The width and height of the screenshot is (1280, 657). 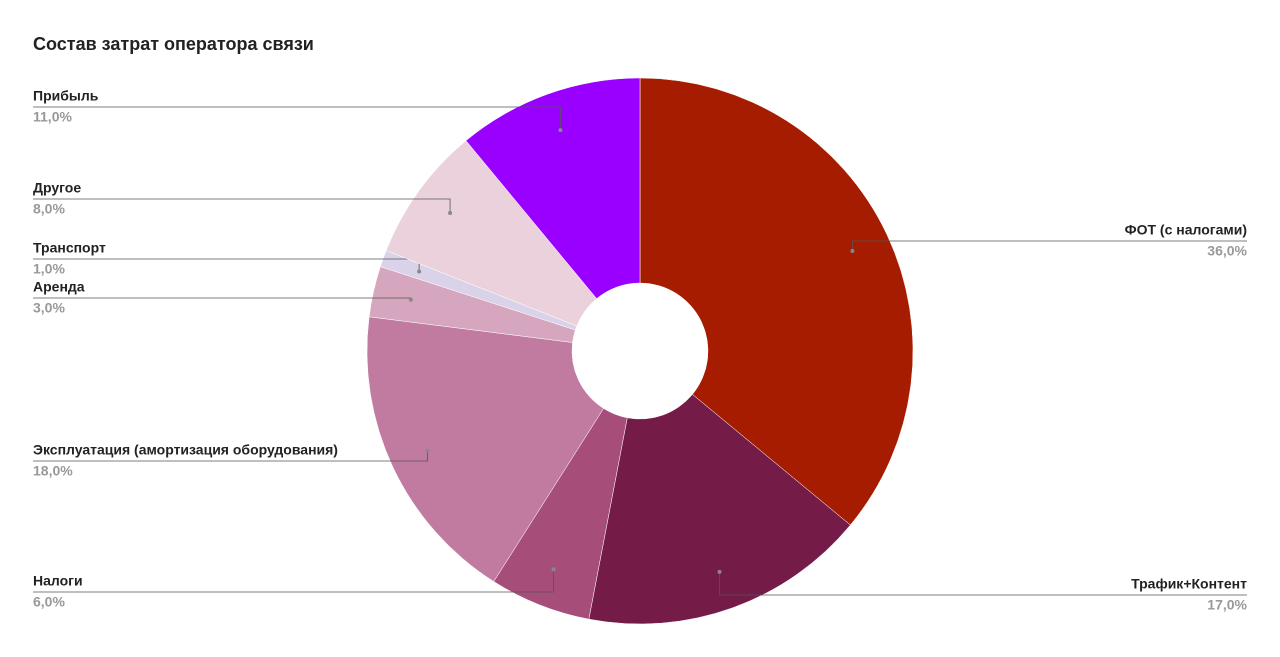 I want to click on slice-value: 3,0%, so click(x=49, y=308).